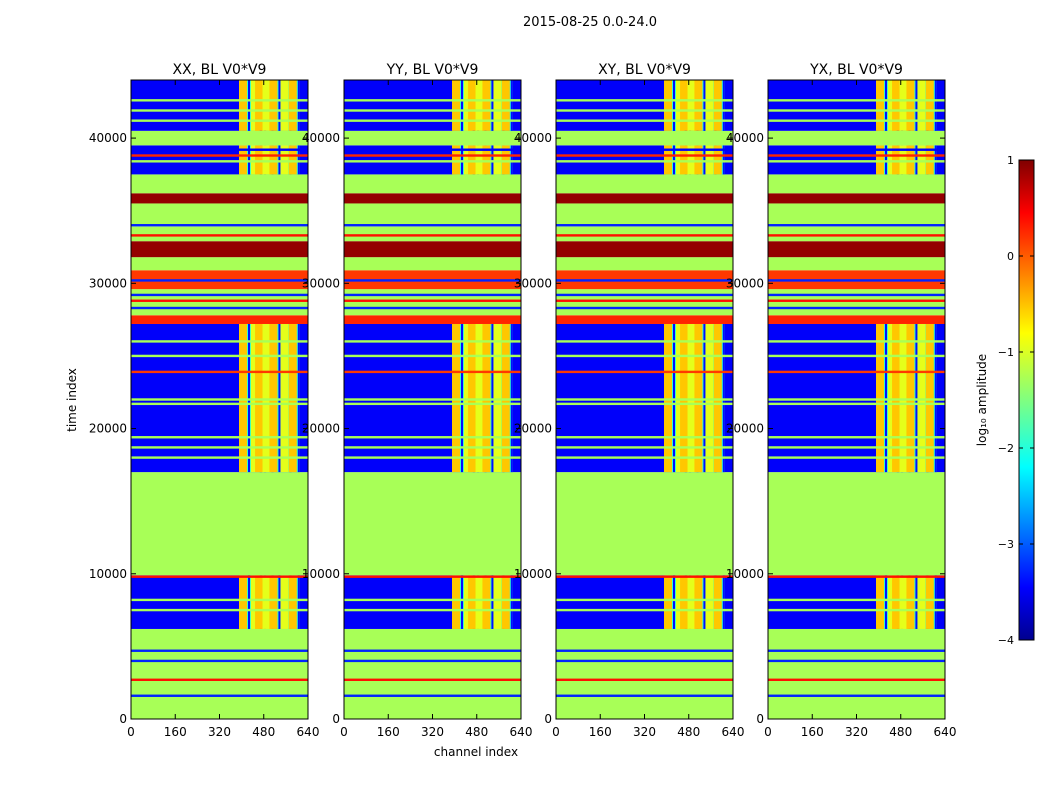  What do you see at coordinates (644, 70) in the screenshot?
I see `panel-title: XY, BL V0*V9` at bounding box center [644, 70].